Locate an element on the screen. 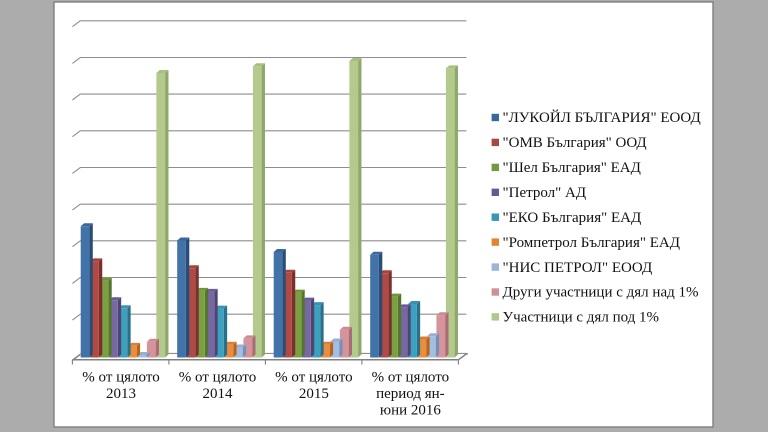  svg-text: "НИС ПЕТРОЛ" ЕООД is located at coordinates (578, 268).